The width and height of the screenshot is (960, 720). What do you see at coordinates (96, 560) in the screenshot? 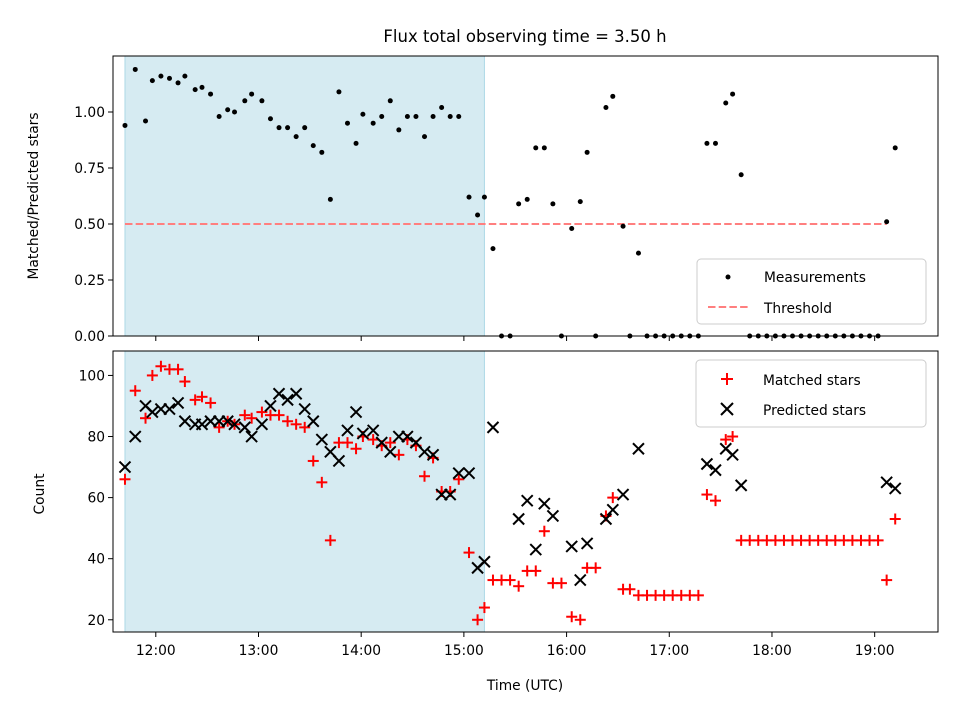
I see `bot-y-tick-label: 40` at bounding box center [96, 560].